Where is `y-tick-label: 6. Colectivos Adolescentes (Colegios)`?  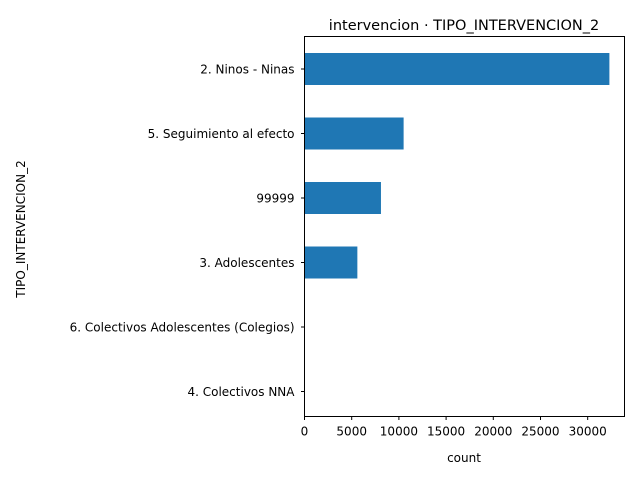
y-tick-label: 6. Colectivos Adolescentes (Colegios) is located at coordinates (182, 328).